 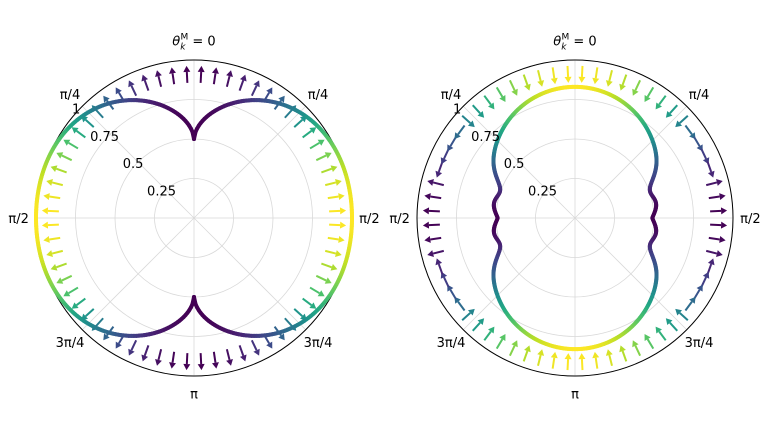 I want to click on polar-curve, so click(x=575, y=218).